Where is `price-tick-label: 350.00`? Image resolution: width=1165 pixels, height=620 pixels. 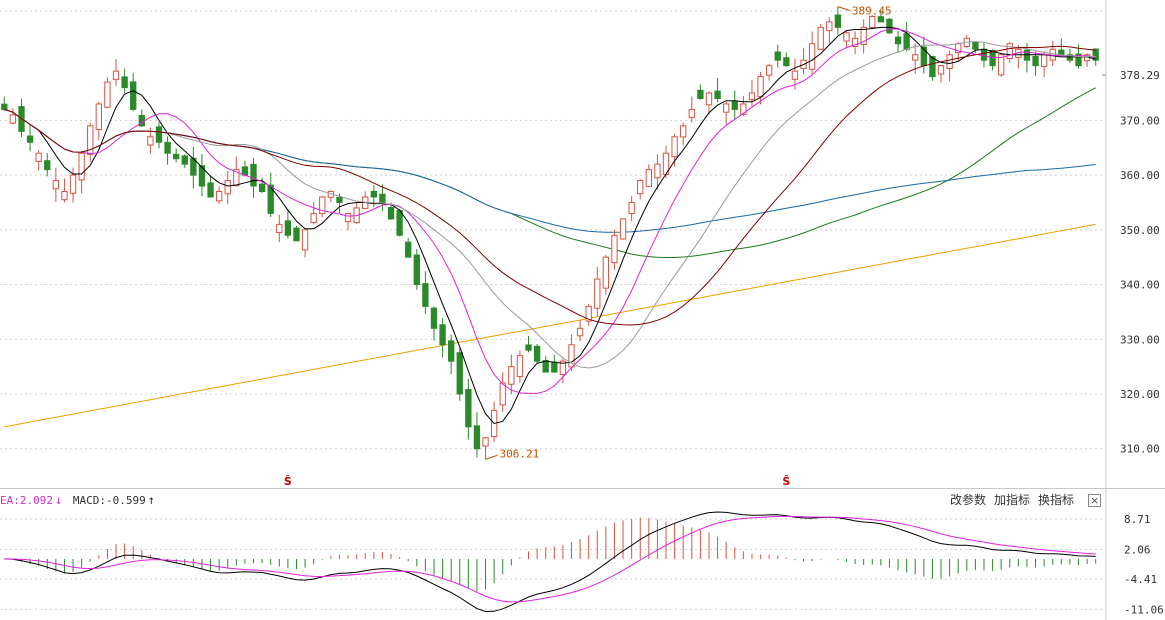
price-tick-label: 350.00 is located at coordinates (1140, 230).